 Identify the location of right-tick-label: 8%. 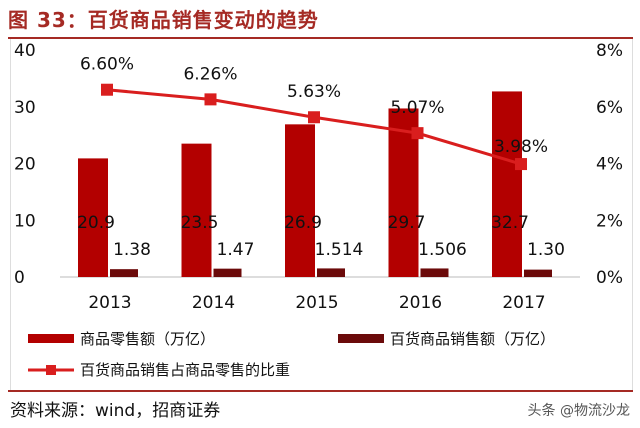
(609, 51).